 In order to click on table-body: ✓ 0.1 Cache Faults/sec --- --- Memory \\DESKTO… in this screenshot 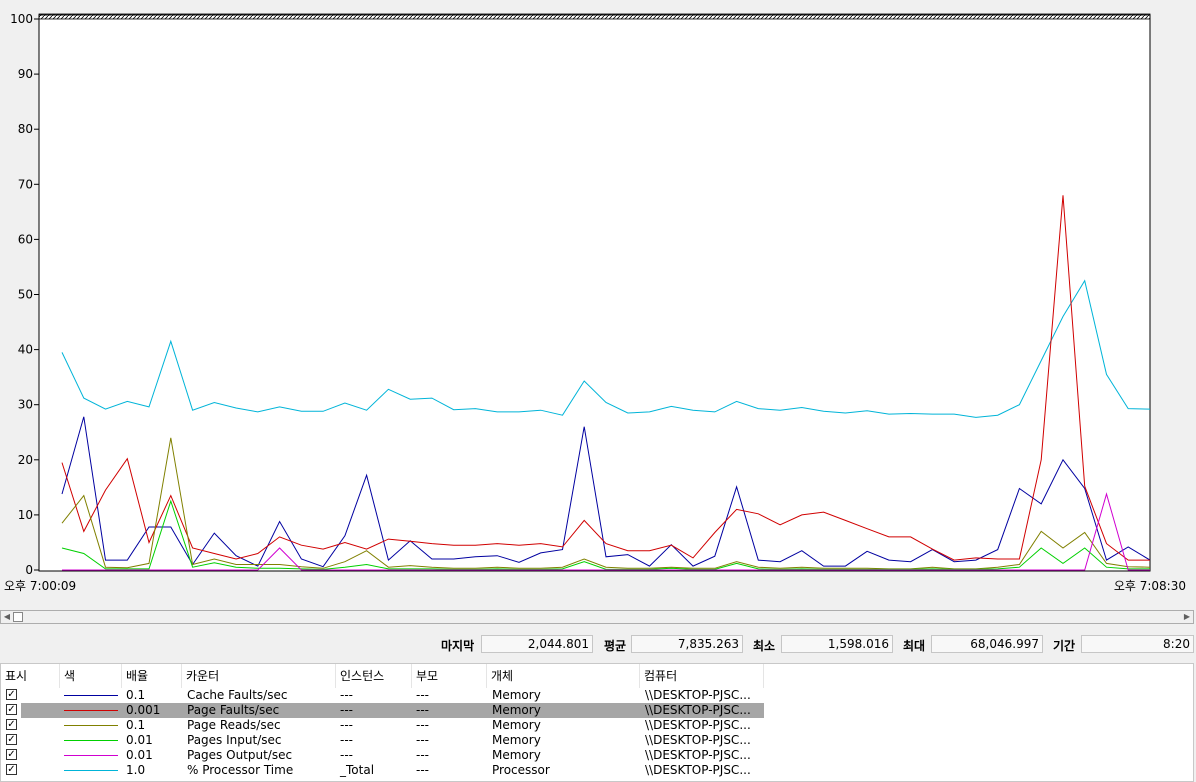, I will do `click(597, 733)`.